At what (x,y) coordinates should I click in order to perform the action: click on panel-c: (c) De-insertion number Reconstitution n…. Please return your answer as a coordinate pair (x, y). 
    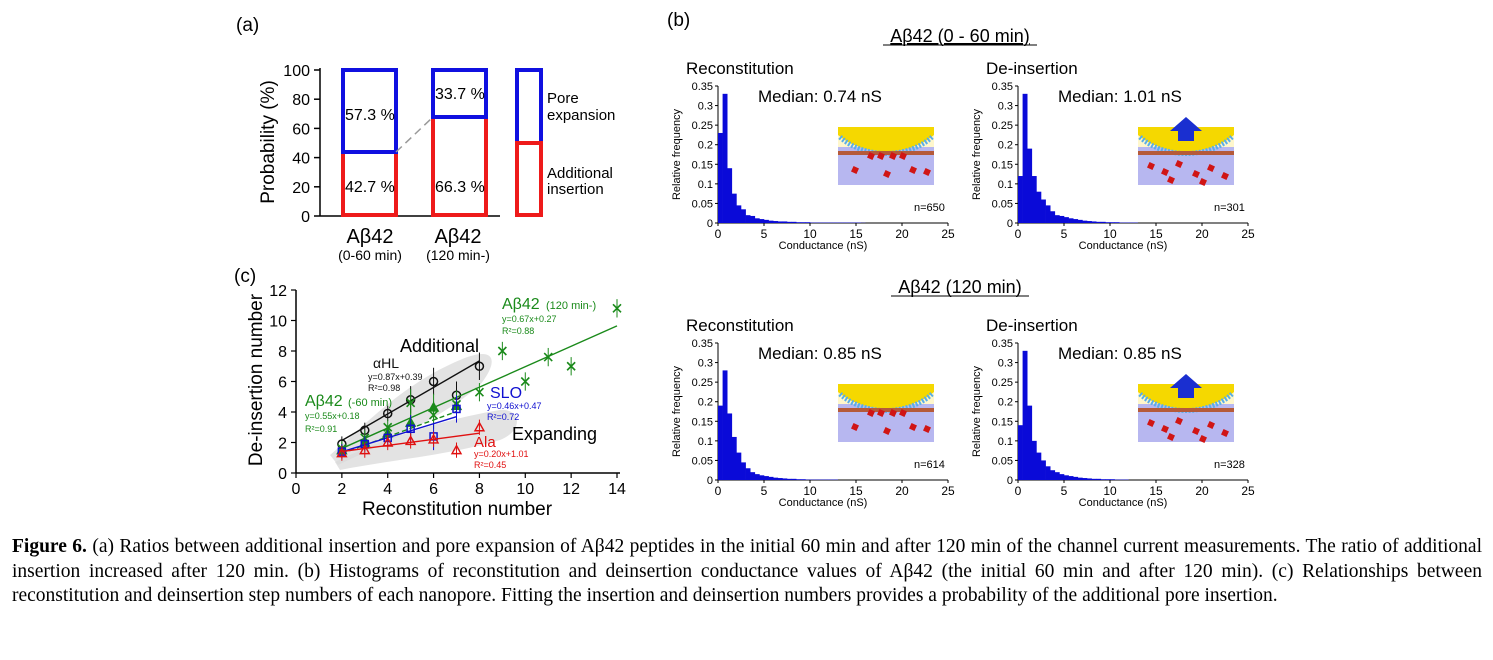
    Looking at the image, I should click on (430, 393).